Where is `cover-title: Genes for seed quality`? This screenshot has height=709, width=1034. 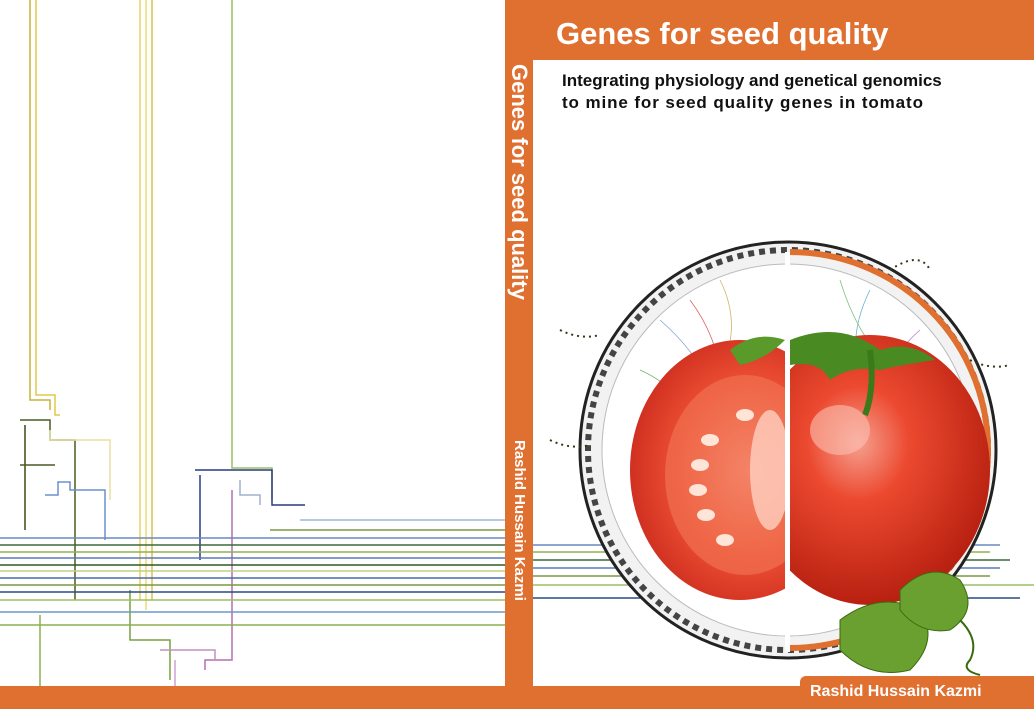
cover-title: Genes for seed quality is located at coordinates (722, 33).